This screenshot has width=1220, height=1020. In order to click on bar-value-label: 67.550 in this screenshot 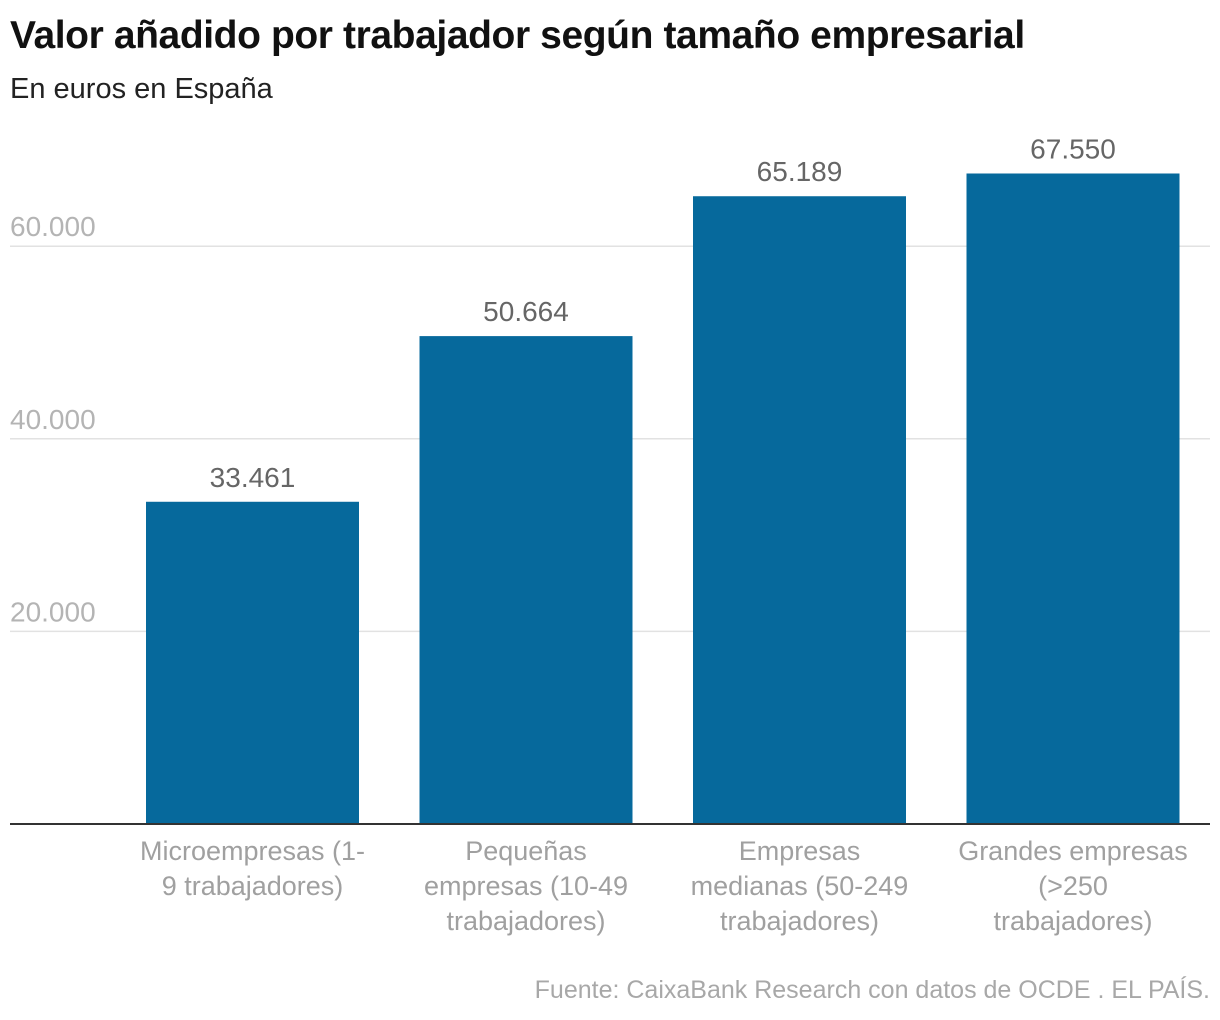, I will do `click(1073, 148)`.